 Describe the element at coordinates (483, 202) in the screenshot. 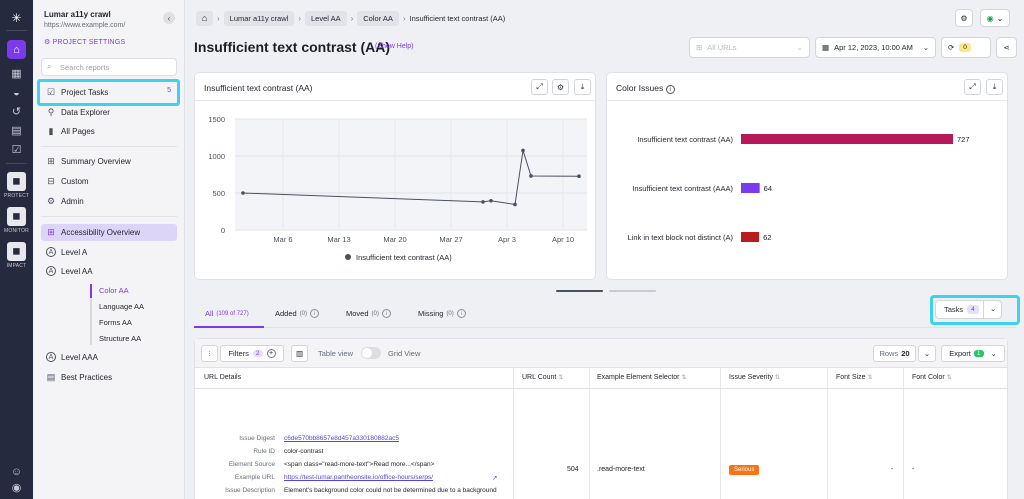

I see `data-point` at that location.